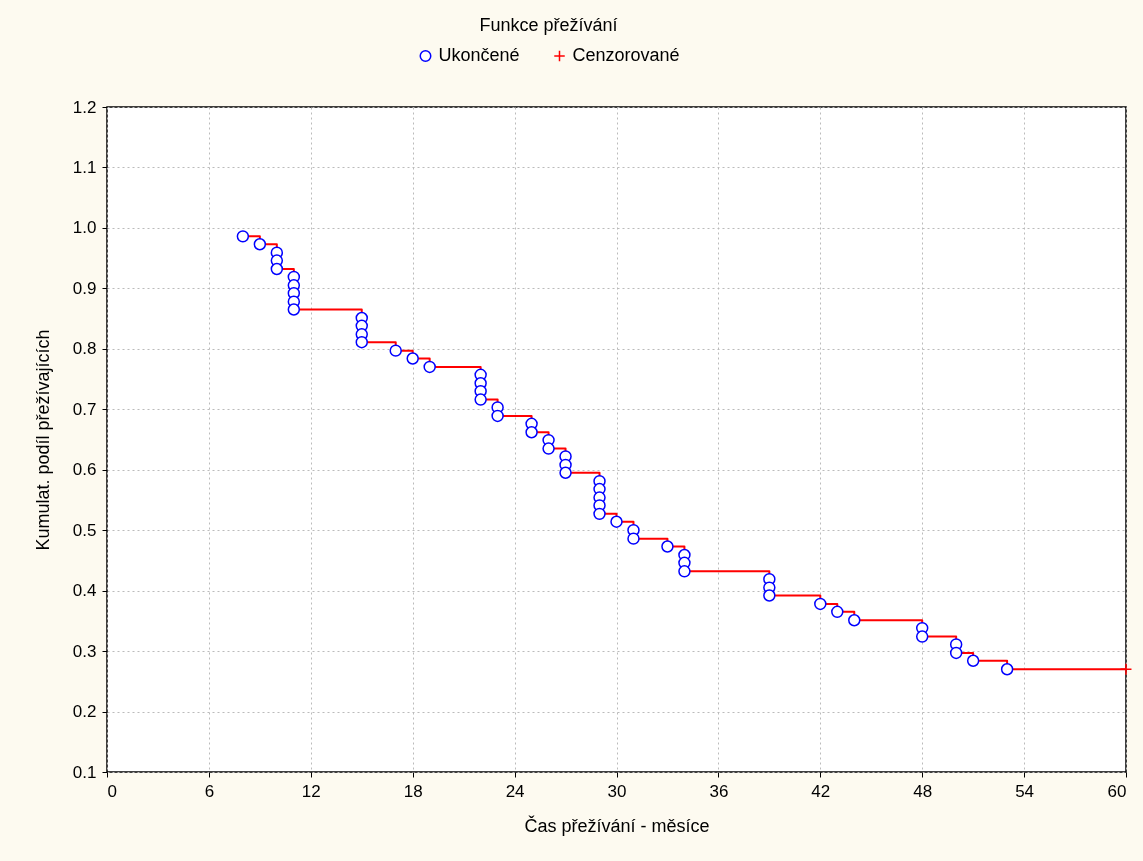  What do you see at coordinates (84, 772) in the screenshot?
I see `y-tick-label: 0.1` at bounding box center [84, 772].